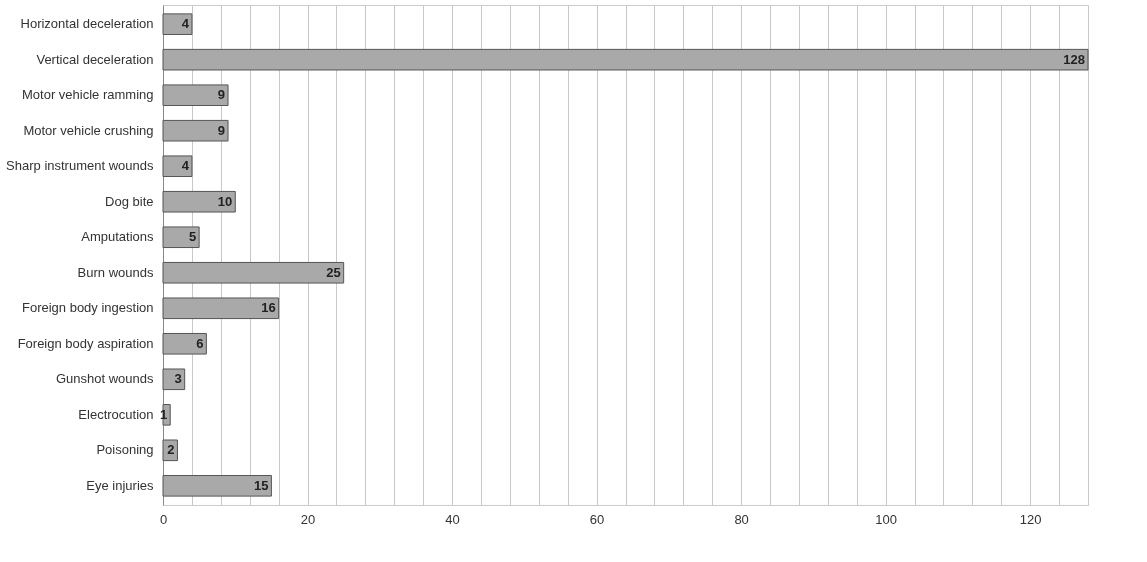 The height and width of the screenshot is (562, 1147). I want to click on x-tick-label: 40, so click(452, 519).